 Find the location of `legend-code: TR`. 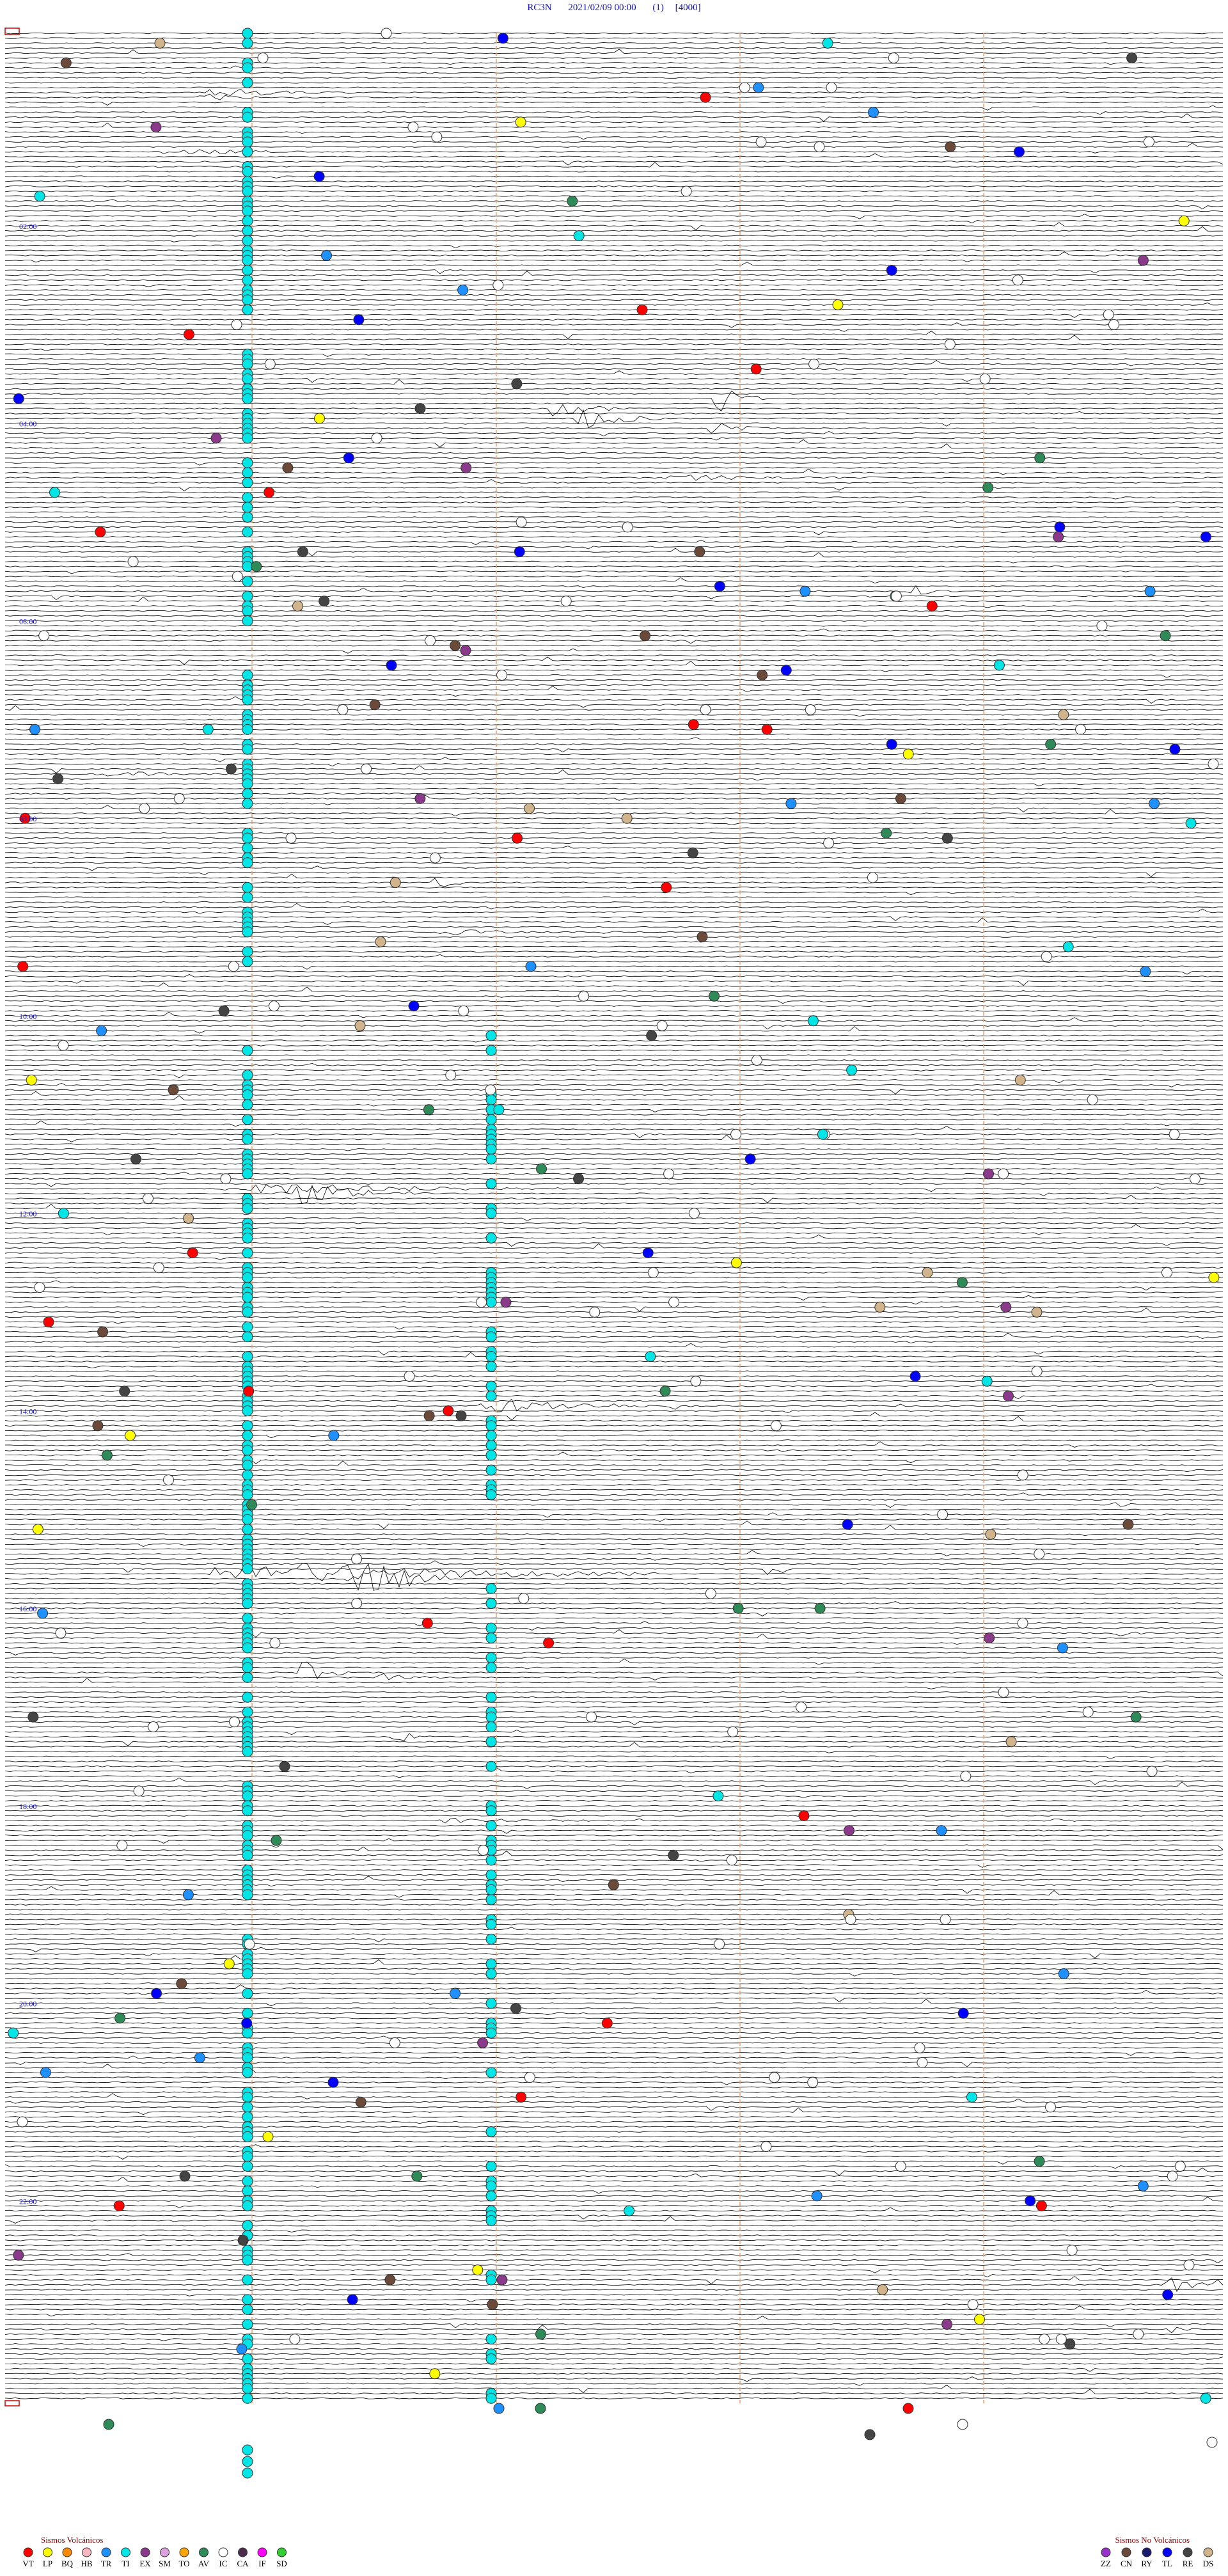

legend-code: TR is located at coordinates (106, 2563).